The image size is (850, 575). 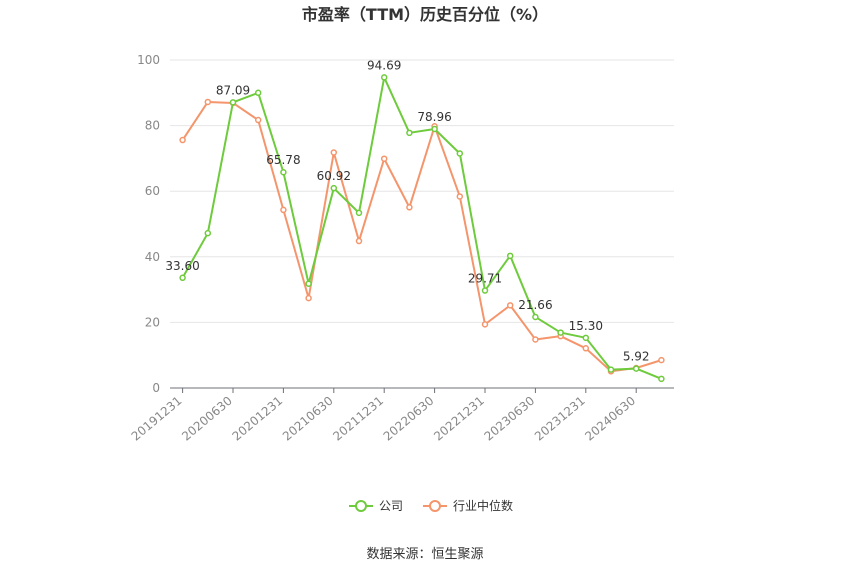 What do you see at coordinates (283, 160) in the screenshot?
I see `data-label: 65.78` at bounding box center [283, 160].